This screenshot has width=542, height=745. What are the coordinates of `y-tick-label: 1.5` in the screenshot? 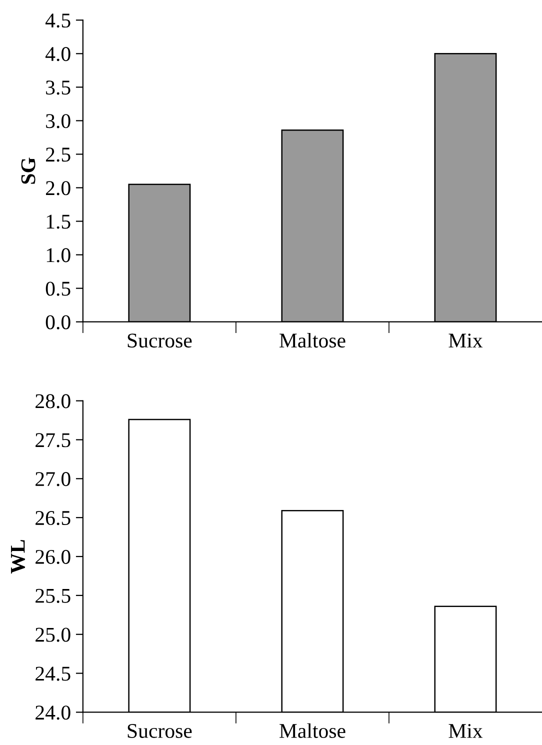 It's located at (58, 221).